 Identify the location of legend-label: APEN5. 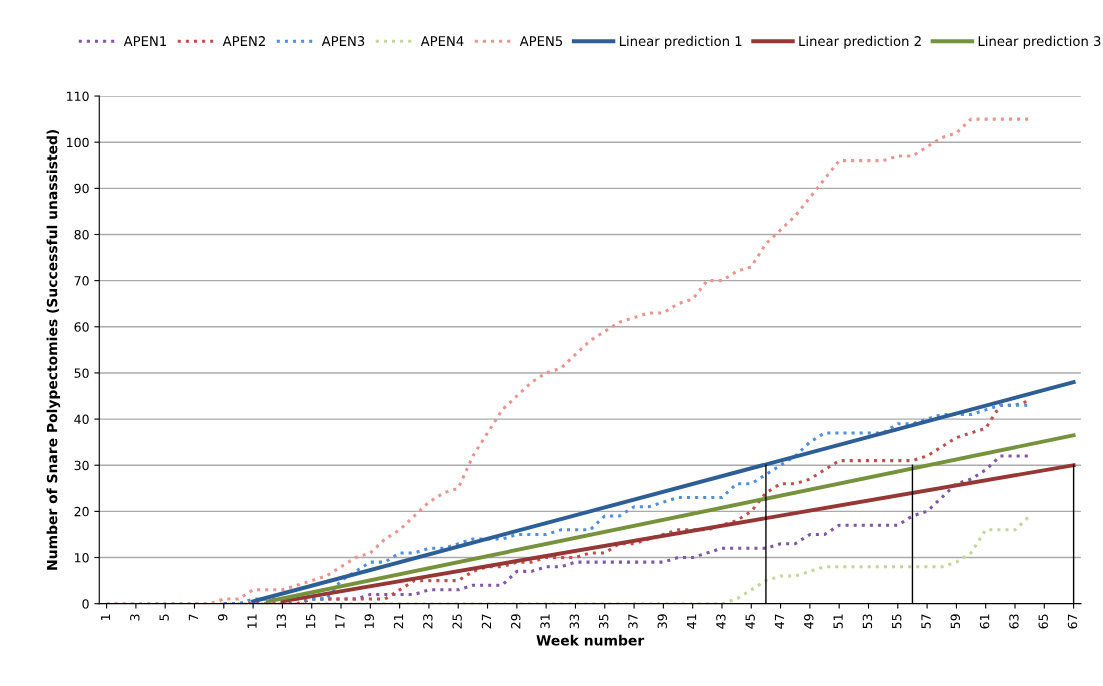
(541, 41).